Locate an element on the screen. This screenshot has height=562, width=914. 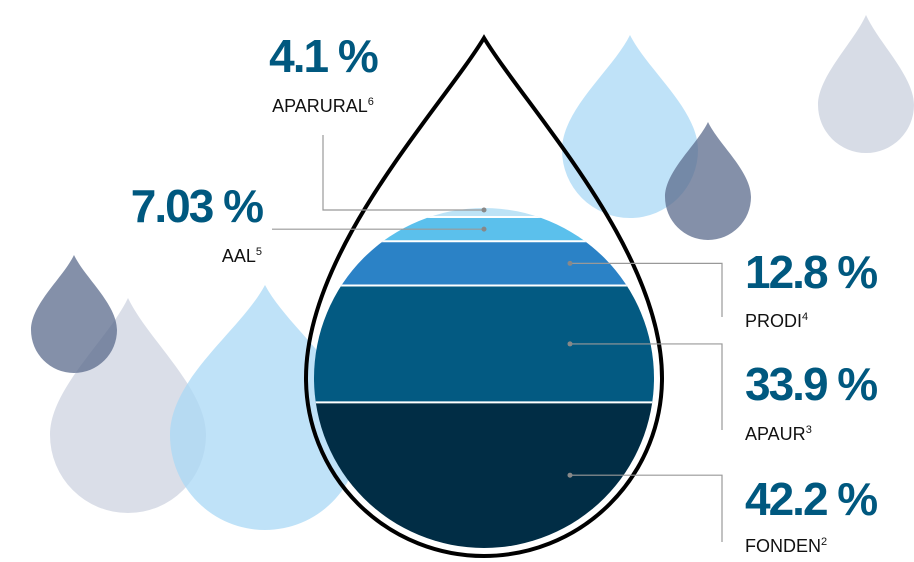
category-name: PRODI is located at coordinates (773, 321).